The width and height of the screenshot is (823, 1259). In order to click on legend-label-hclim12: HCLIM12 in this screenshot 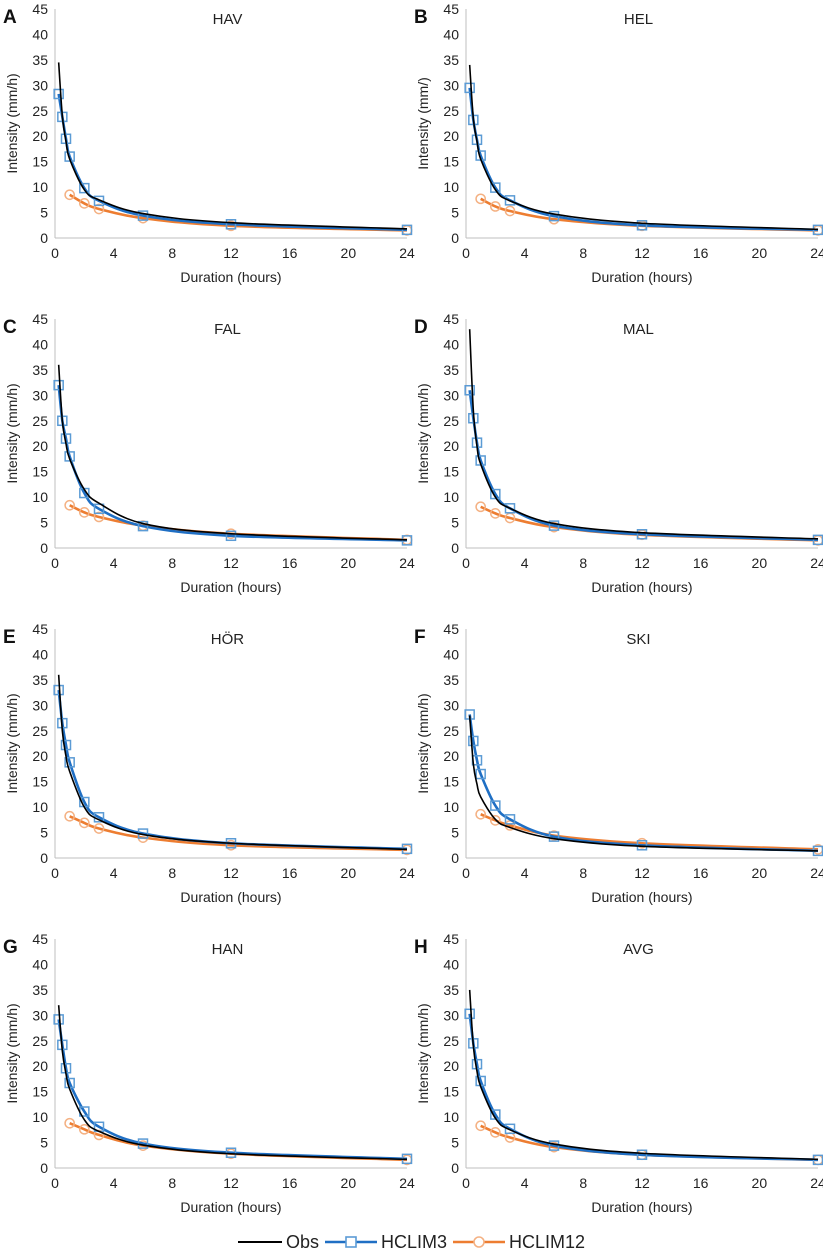, I will do `click(547, 1241)`.